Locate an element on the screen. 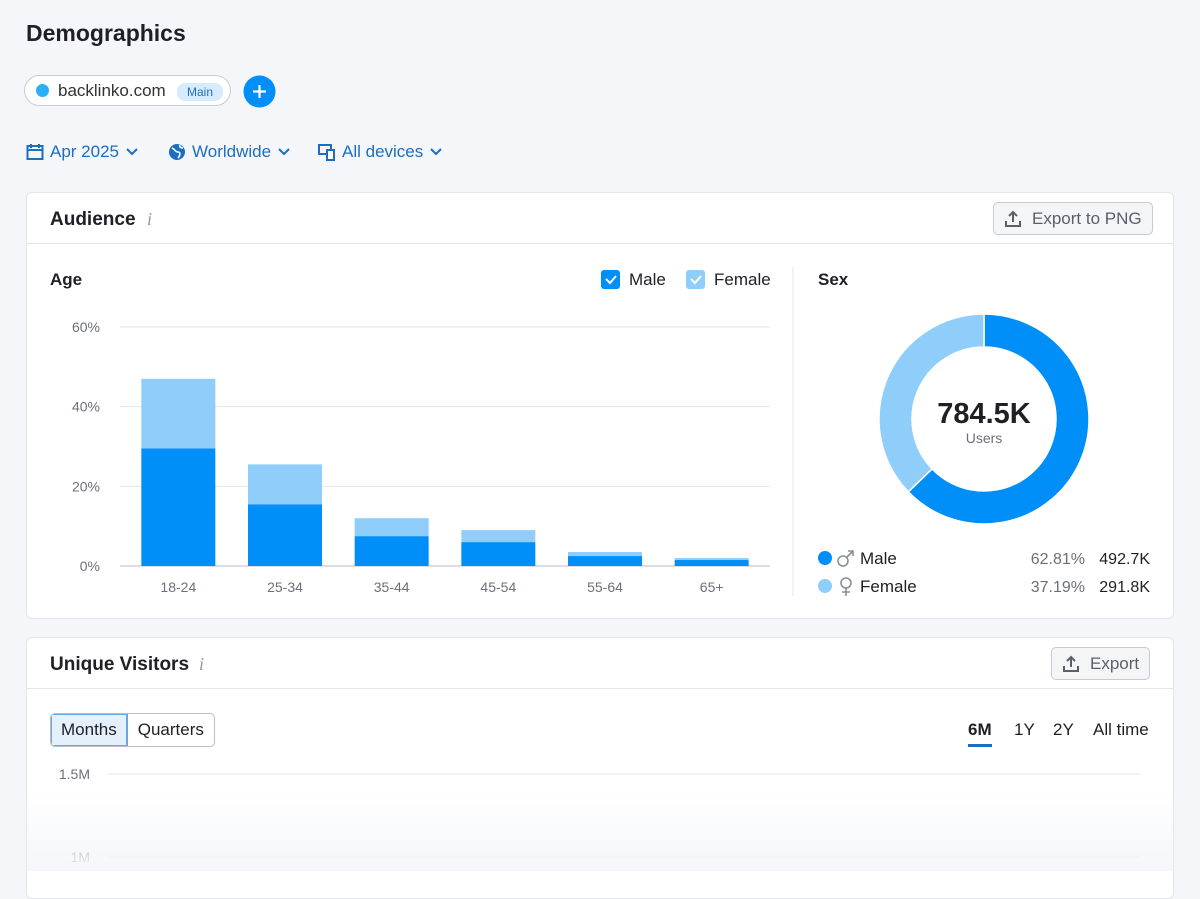  domain-chip: backlinko.com Main is located at coordinates (127, 90).